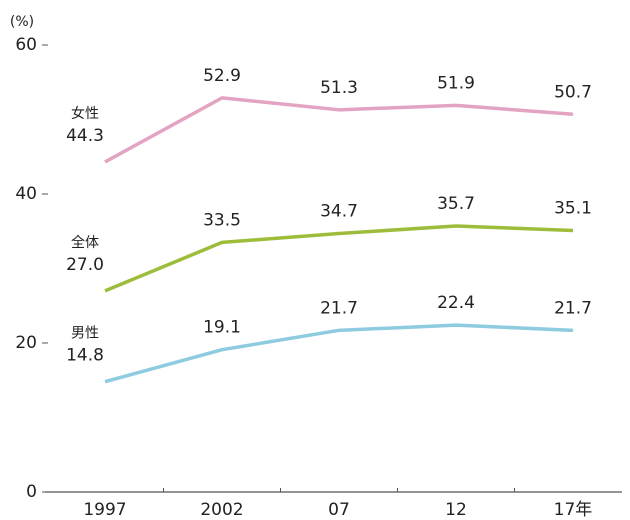 Image resolution: width=630 pixels, height=520 pixels. What do you see at coordinates (26, 194) in the screenshot?
I see `y-tick-label: 40` at bounding box center [26, 194].